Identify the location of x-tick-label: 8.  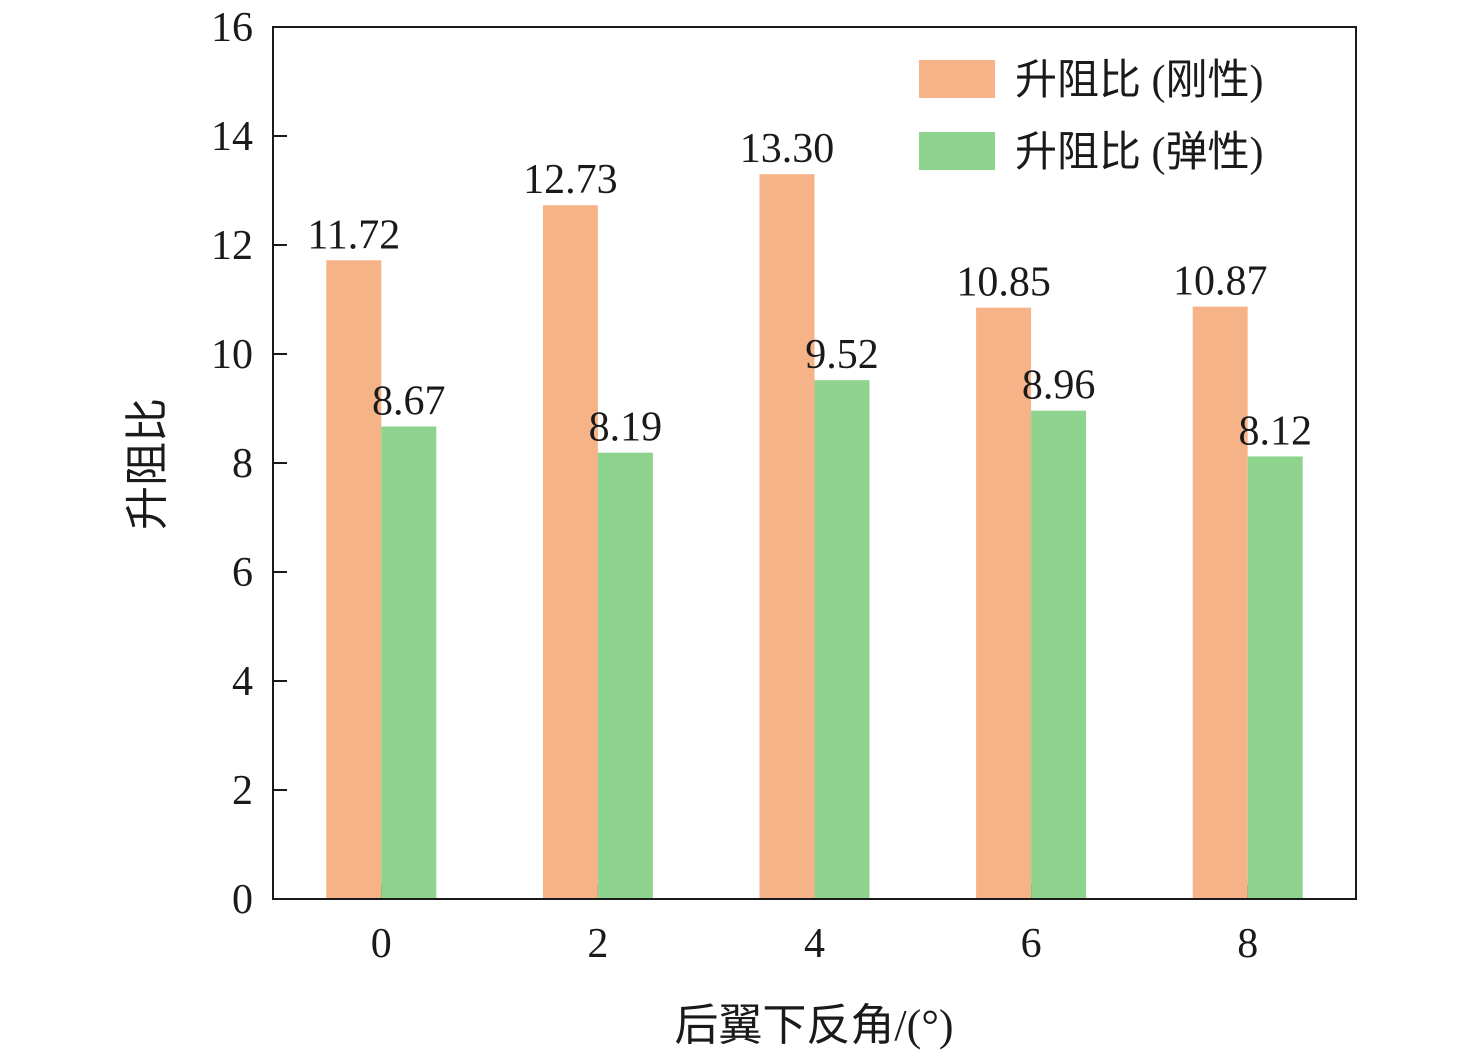
(1247, 944).